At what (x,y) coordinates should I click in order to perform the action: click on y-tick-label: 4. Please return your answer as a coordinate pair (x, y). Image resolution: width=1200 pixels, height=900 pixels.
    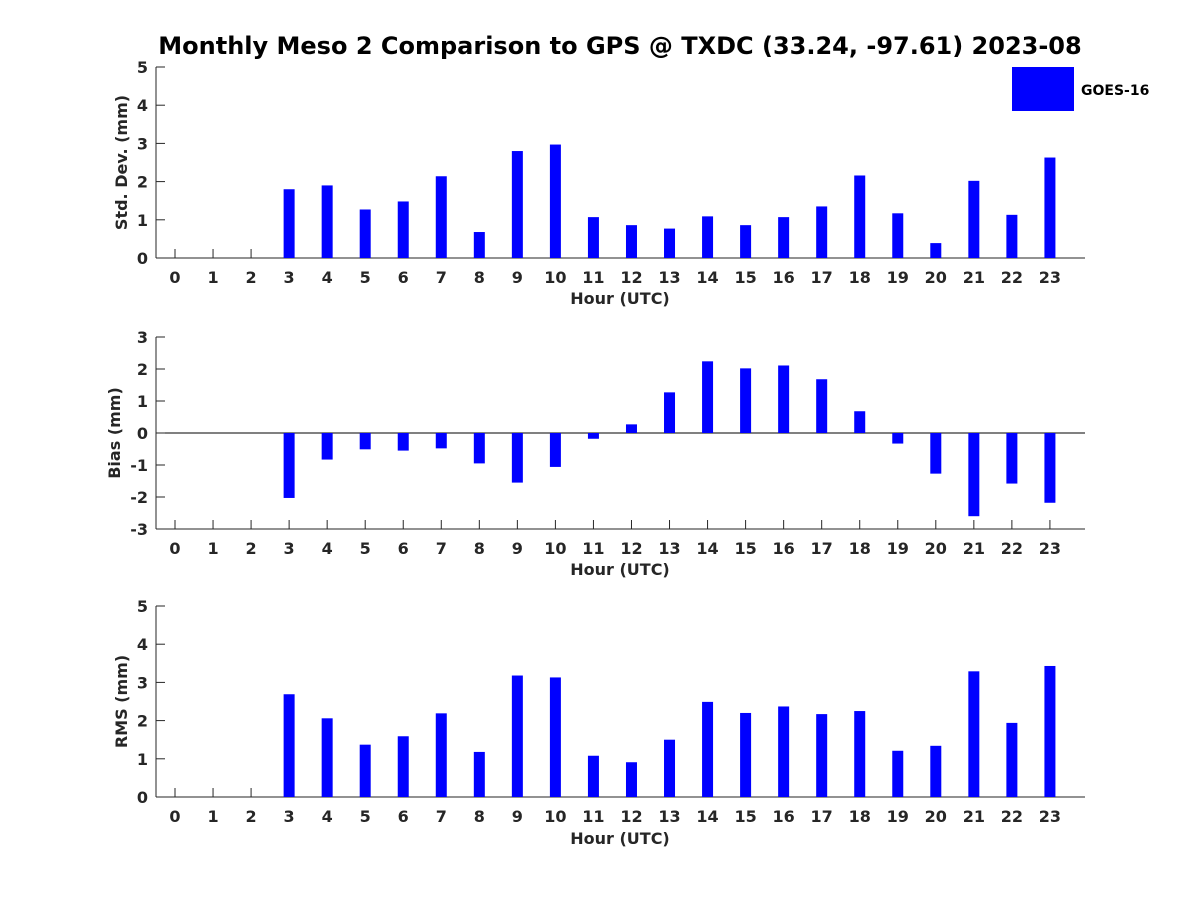
    Looking at the image, I should click on (142, 644).